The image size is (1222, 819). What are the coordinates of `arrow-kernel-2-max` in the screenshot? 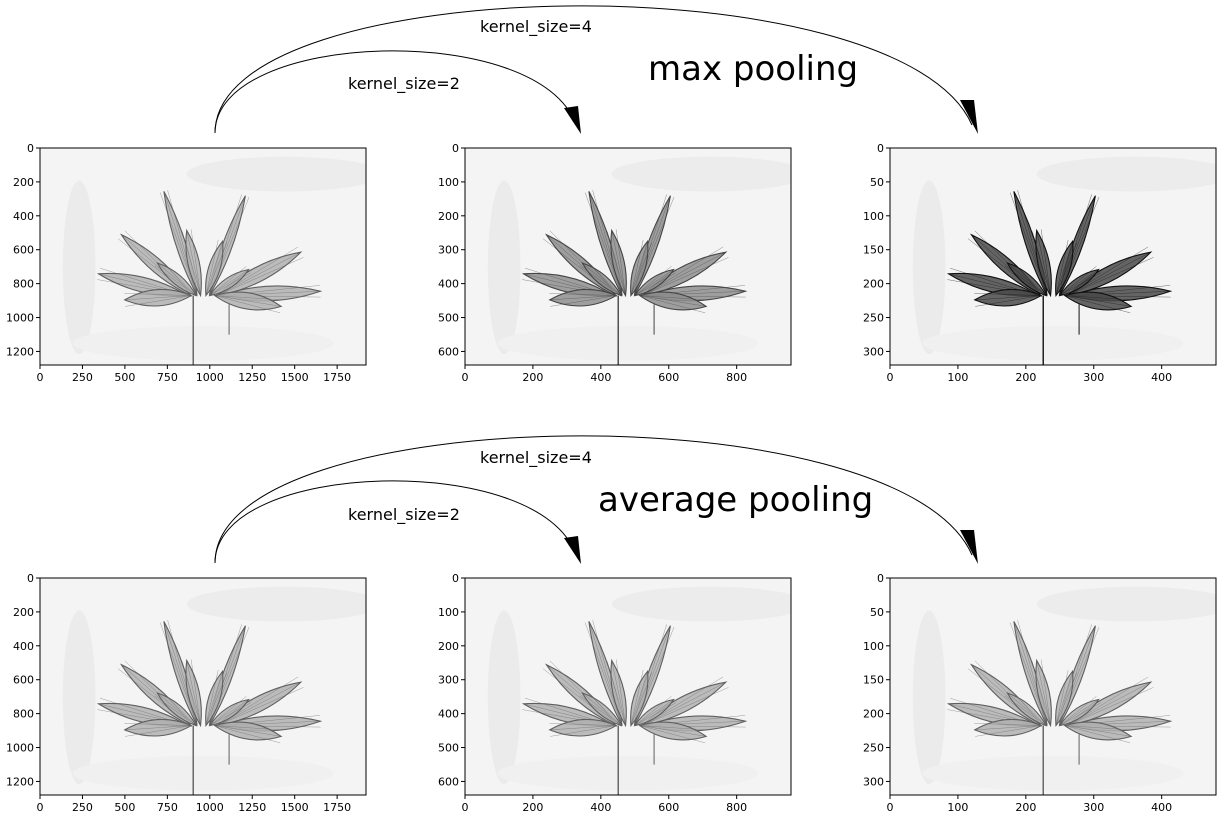 It's located at (397, 92).